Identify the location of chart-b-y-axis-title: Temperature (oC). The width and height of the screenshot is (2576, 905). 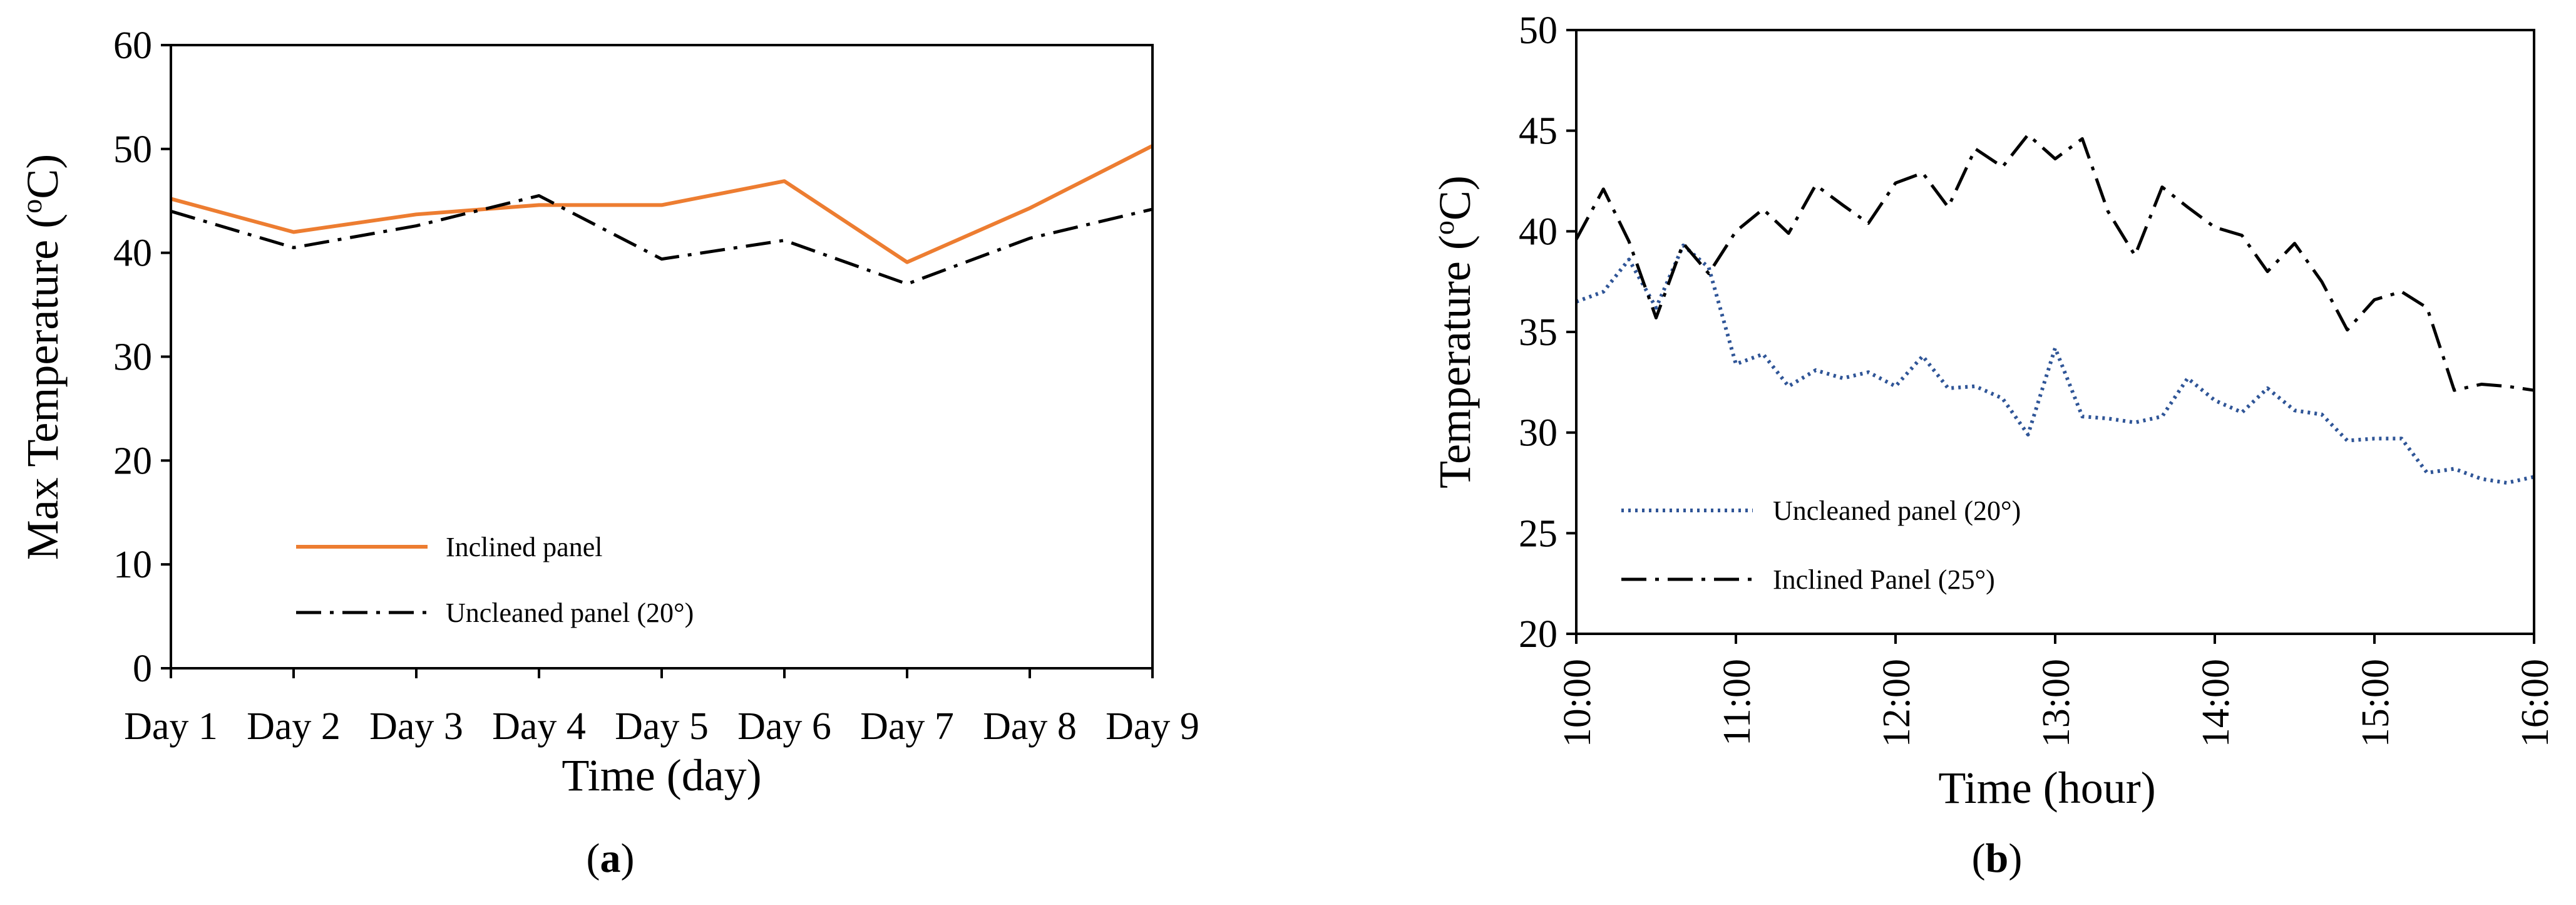
(1454, 332).